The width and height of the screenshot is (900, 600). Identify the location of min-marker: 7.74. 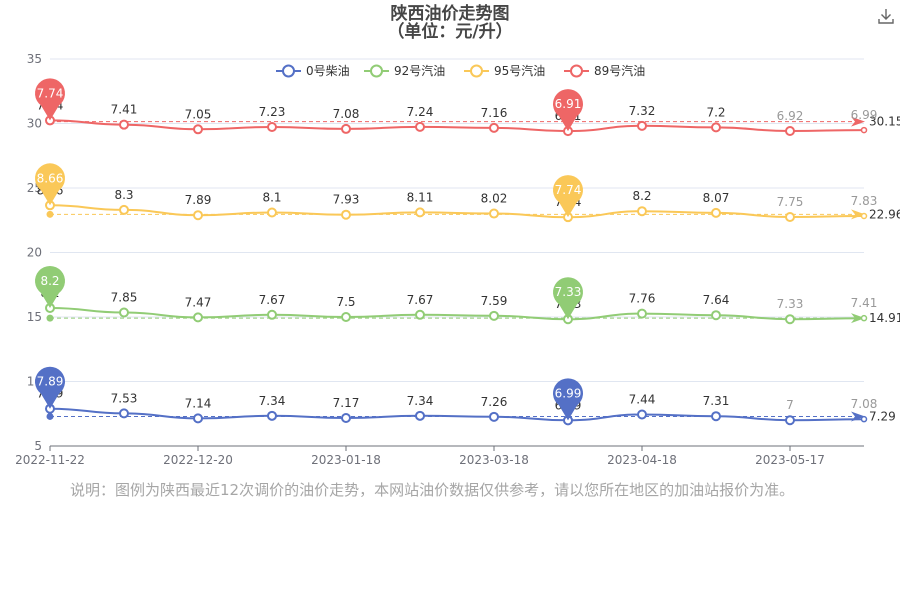
(568, 196).